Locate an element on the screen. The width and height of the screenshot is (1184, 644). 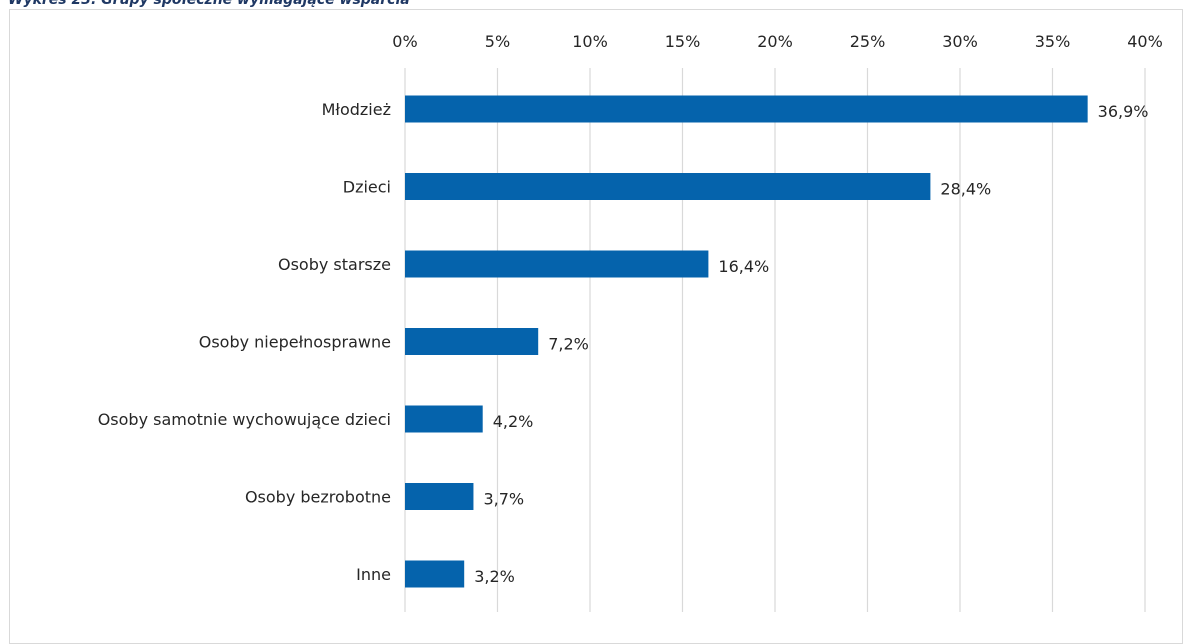
category-label: Młodzież is located at coordinates (356, 109).